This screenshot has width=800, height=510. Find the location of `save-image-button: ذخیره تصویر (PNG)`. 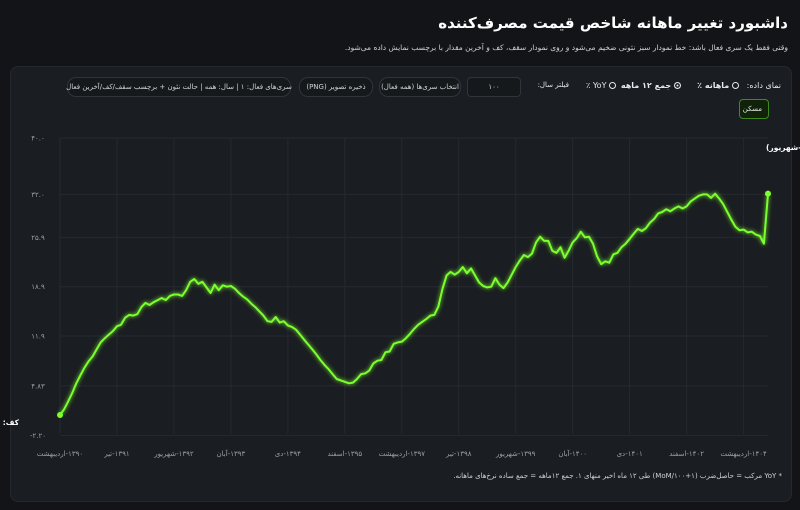

save-image-button: ذخیره تصویر (PNG) is located at coordinates (336, 87).